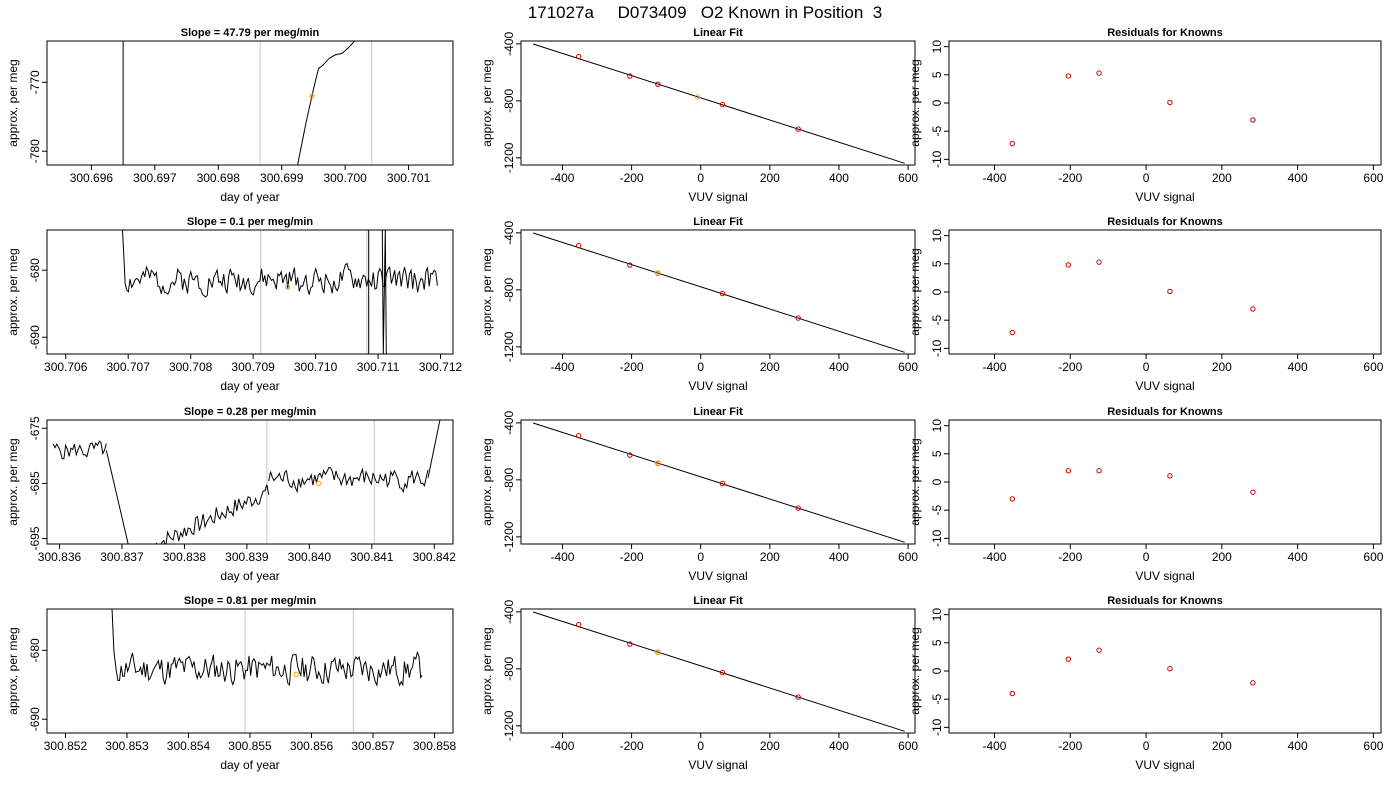 The width and height of the screenshot is (1400, 800). I want to click on y-tick-label: -690, so click(35, 337).